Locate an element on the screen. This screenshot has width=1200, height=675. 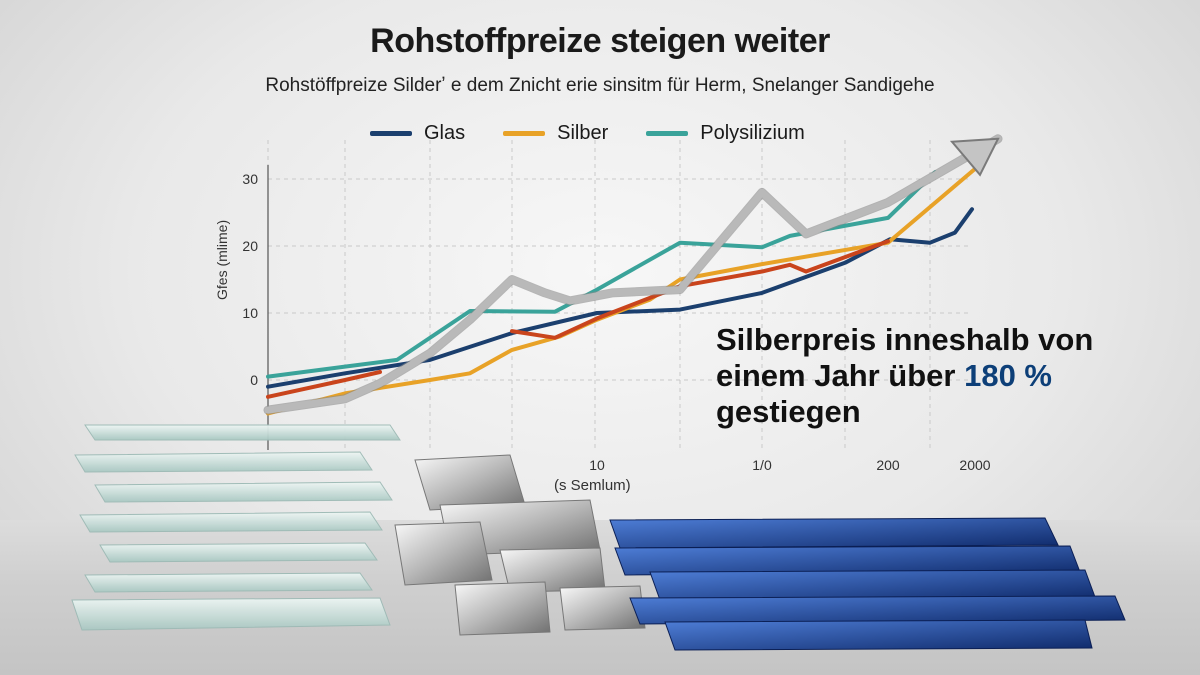
callout-highlight: 180 % is located at coordinates (1008, 375).